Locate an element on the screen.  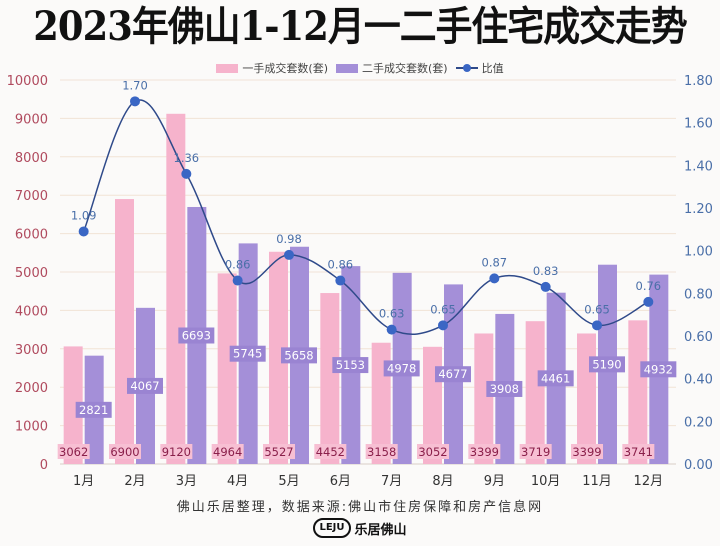
value-label-new-homes: 3062 is located at coordinates (73, 452).